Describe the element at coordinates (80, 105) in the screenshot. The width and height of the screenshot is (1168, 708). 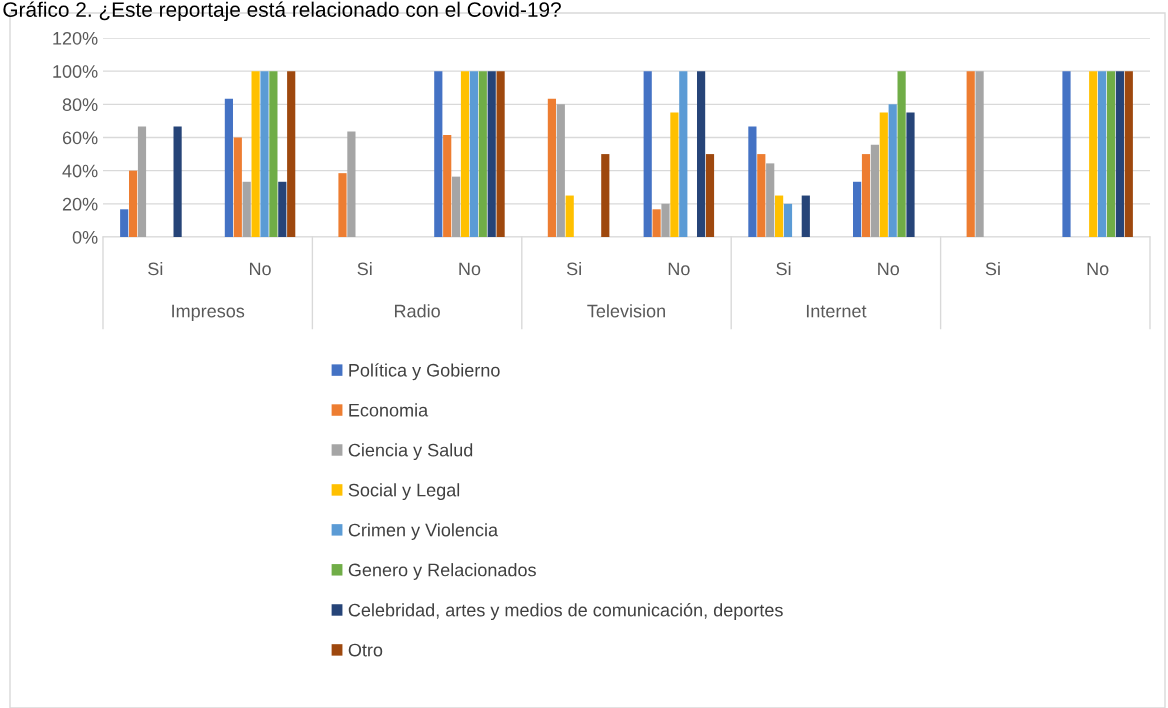
I see `y-tick-label: 80%` at that location.